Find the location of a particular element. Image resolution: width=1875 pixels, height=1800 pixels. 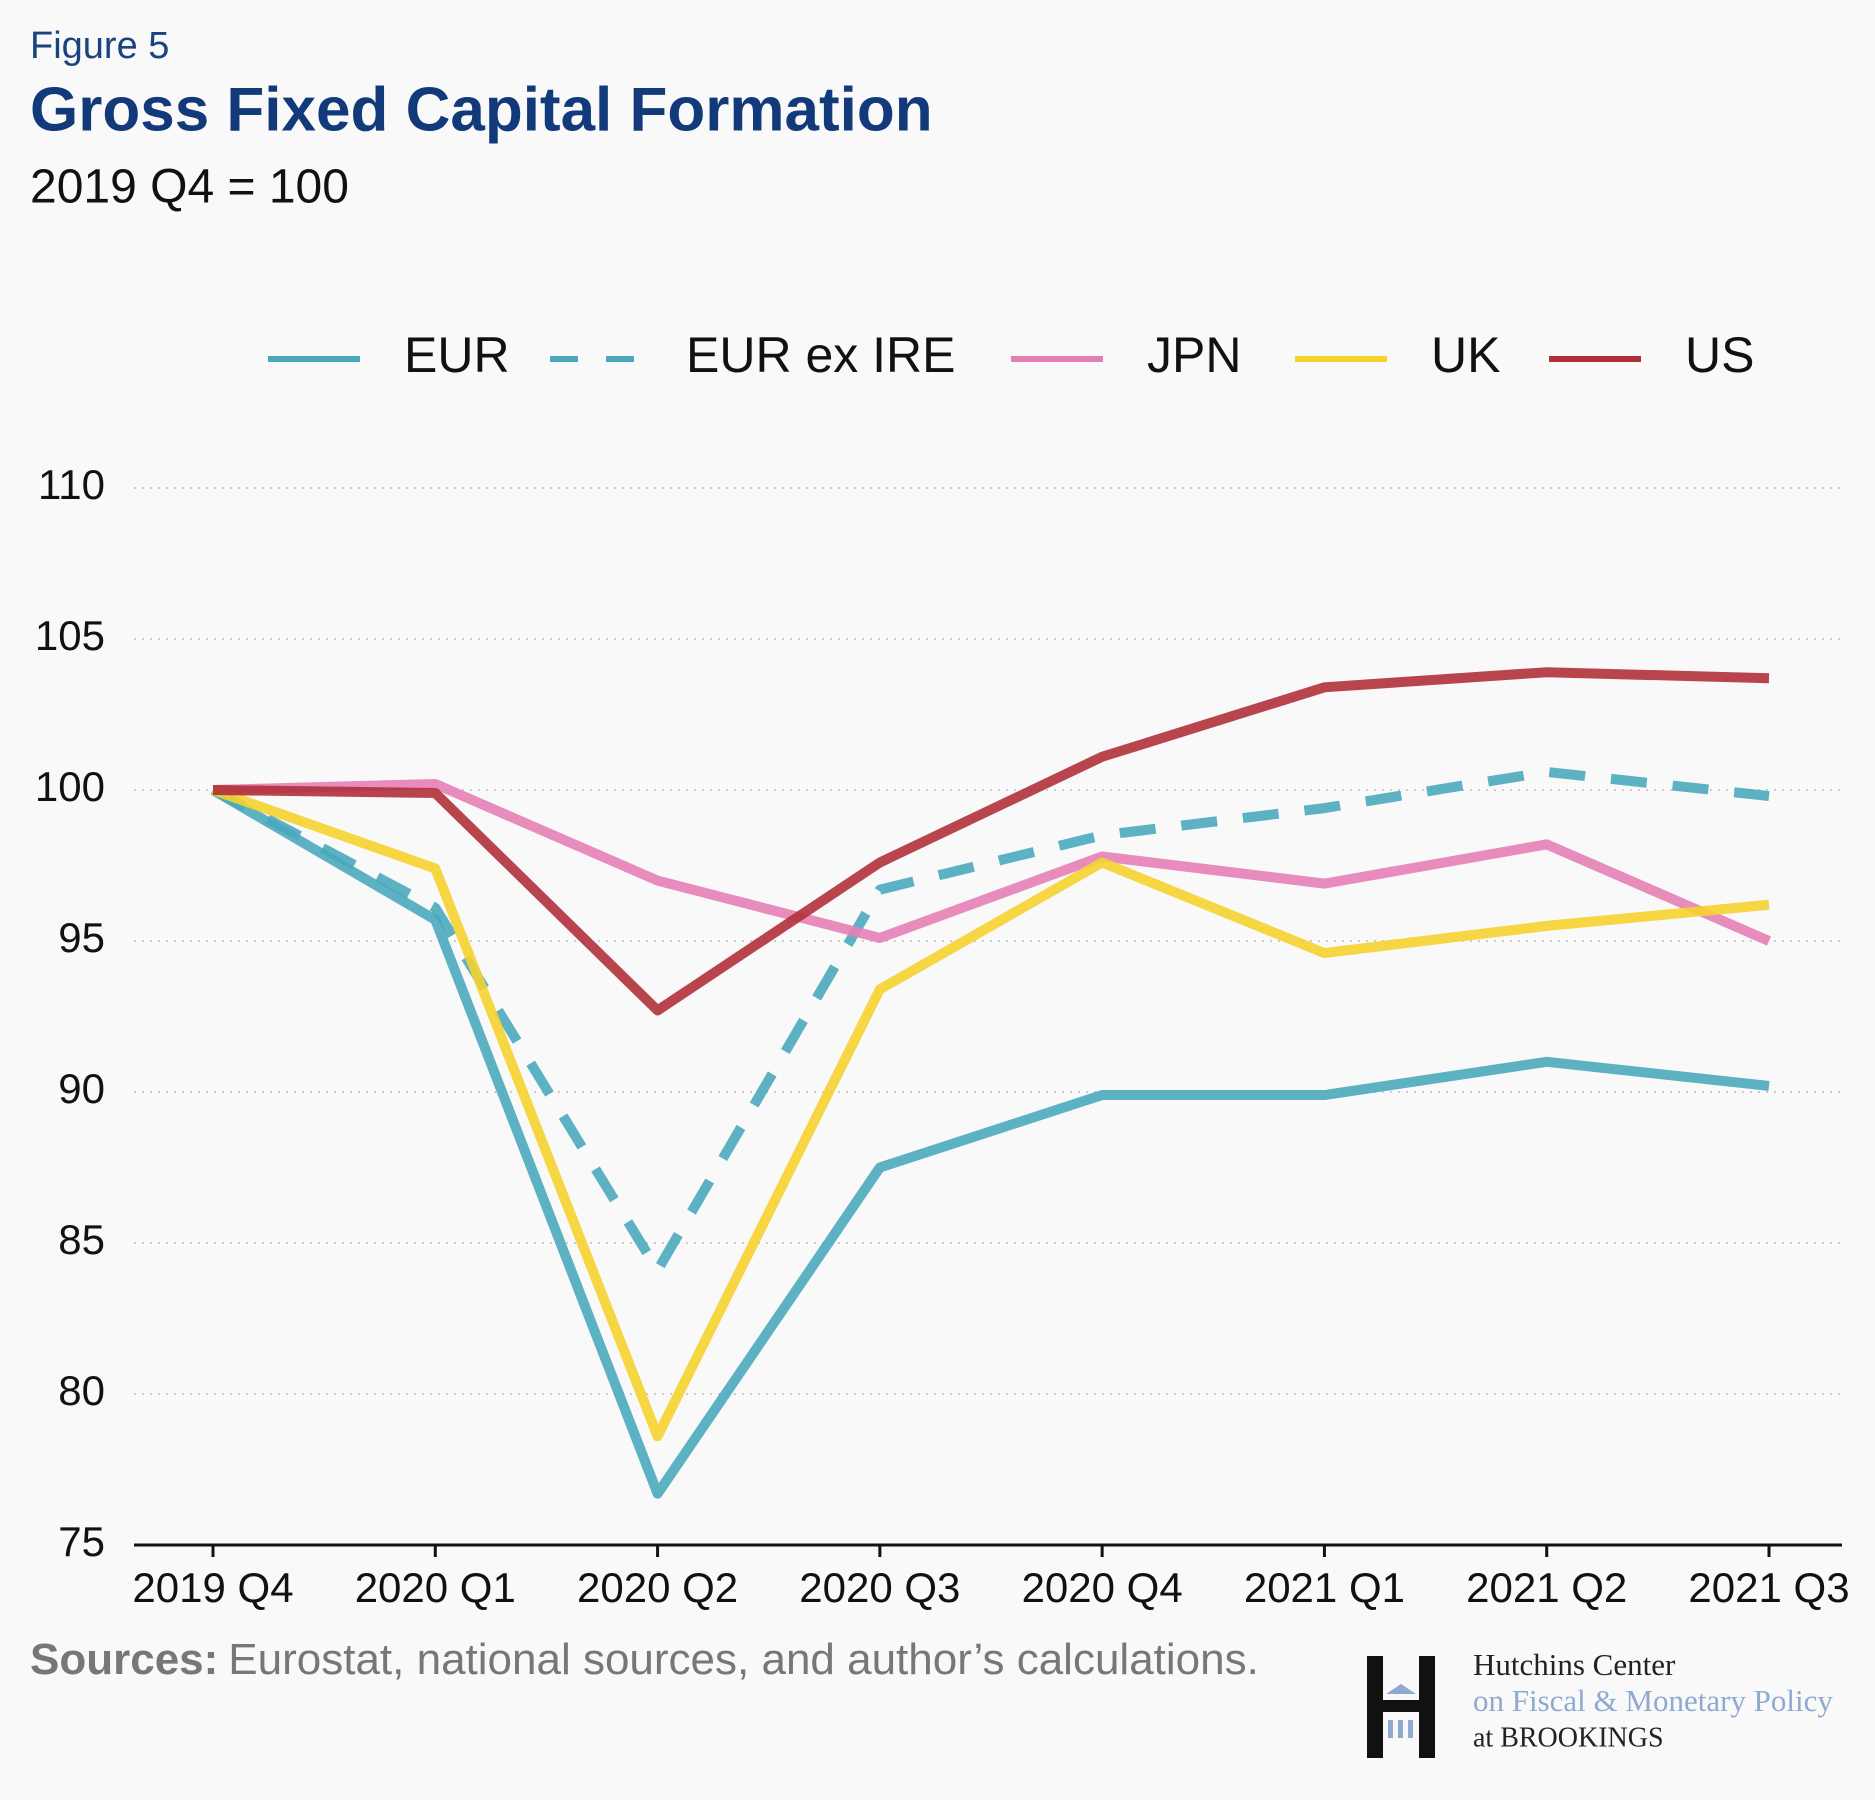

x-tick-label: 2021 Q1 is located at coordinates (1324, 1587).